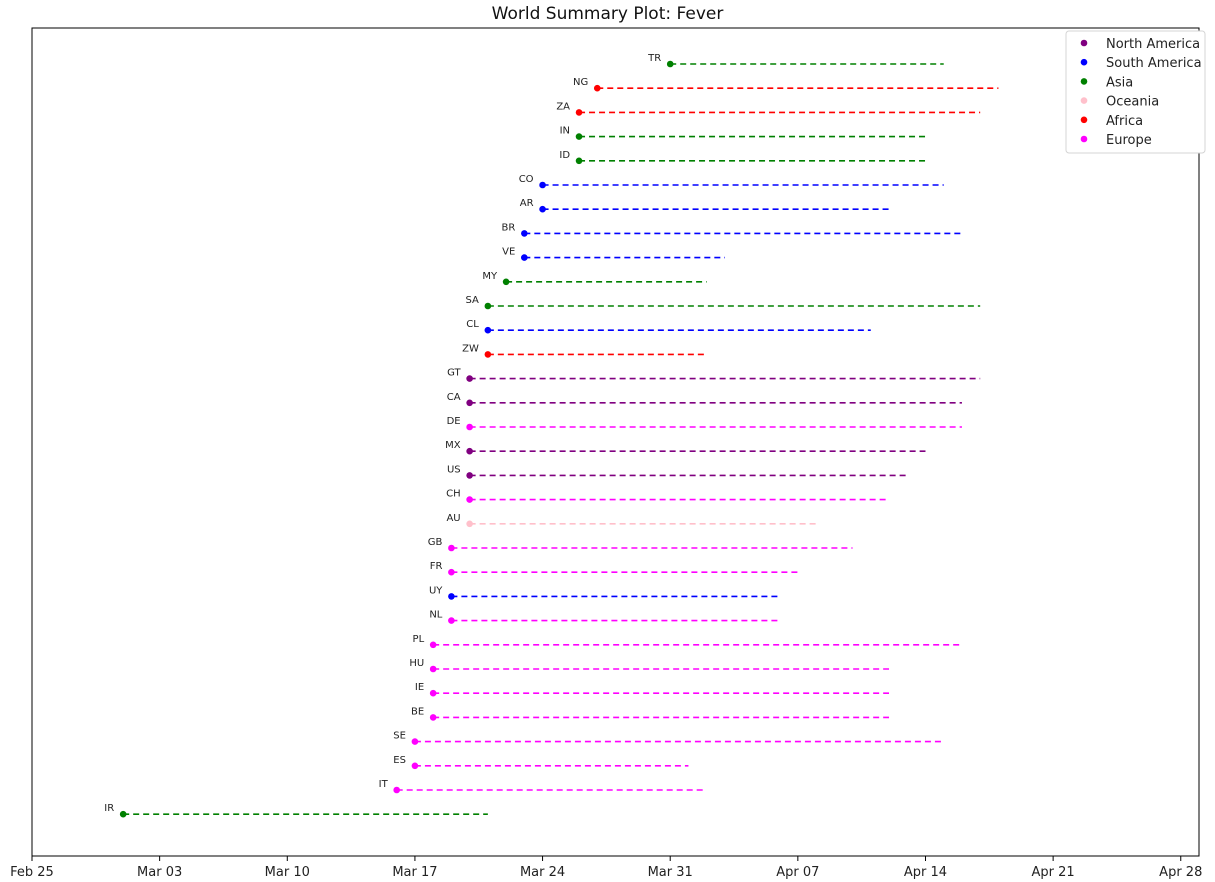 The image size is (1215, 882). I want to click on x-tick-label: Apr 14, so click(925, 872).